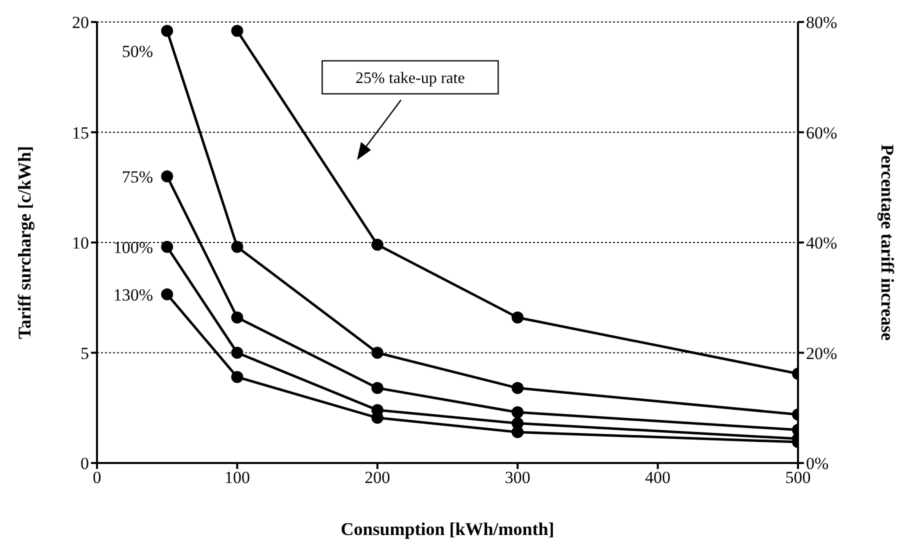  What do you see at coordinates (80, 22) in the screenshot?
I see `y-tick-label: 20` at bounding box center [80, 22].